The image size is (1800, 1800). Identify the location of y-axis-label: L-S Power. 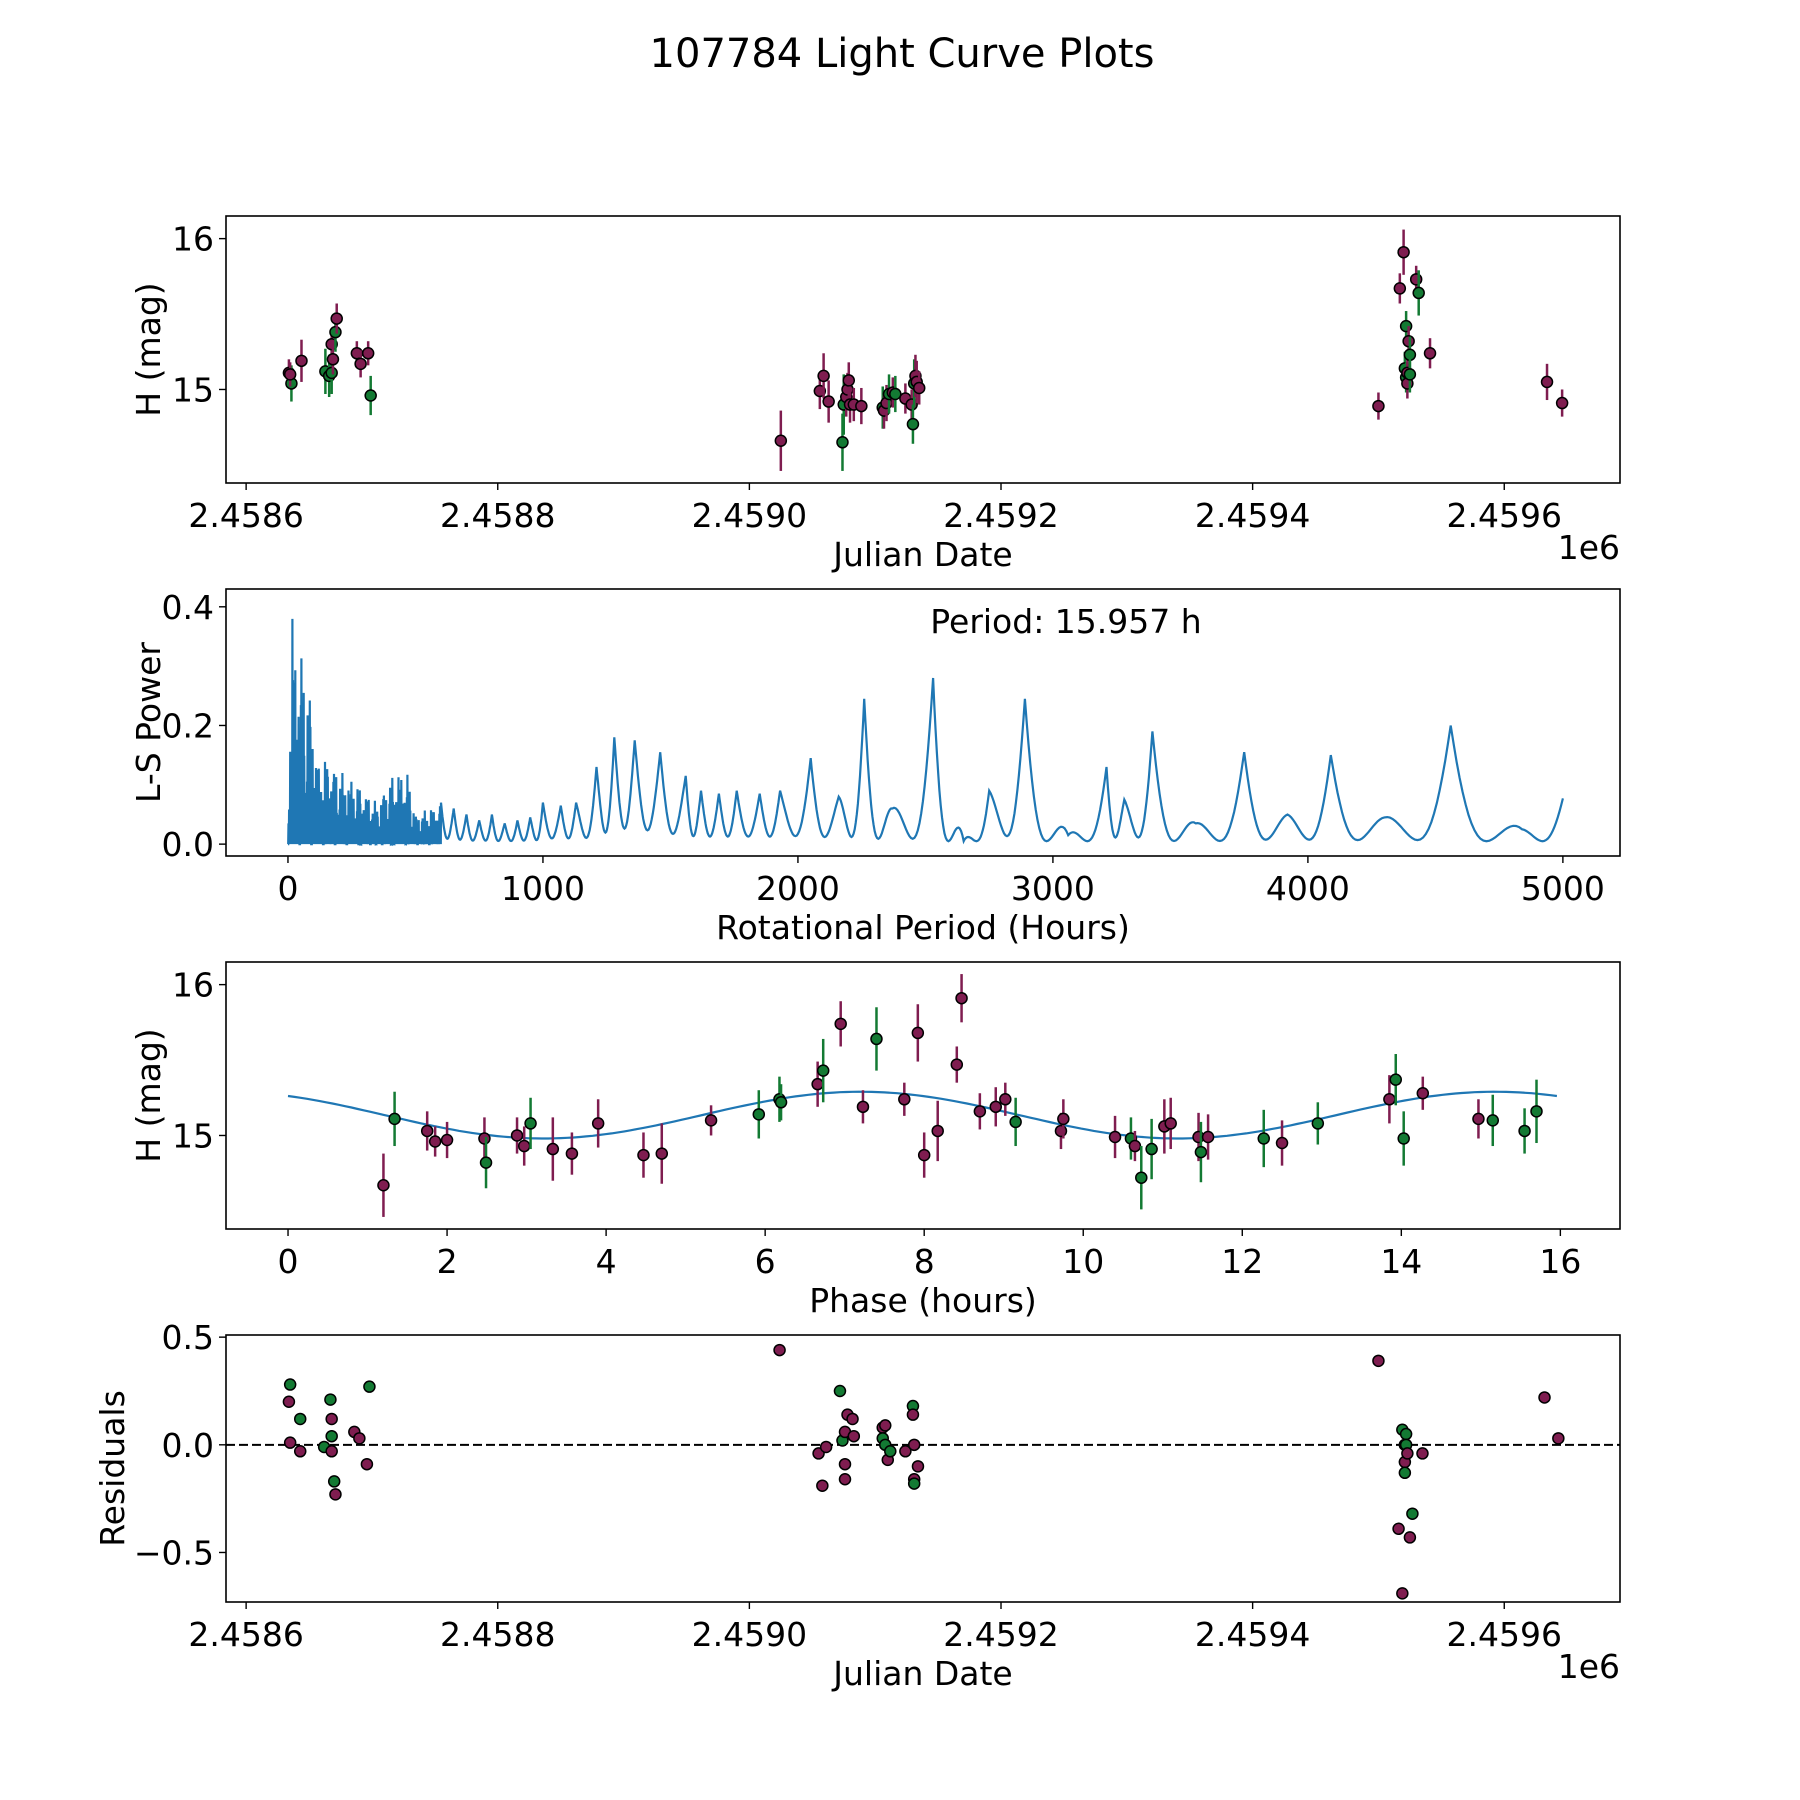
(148, 722).